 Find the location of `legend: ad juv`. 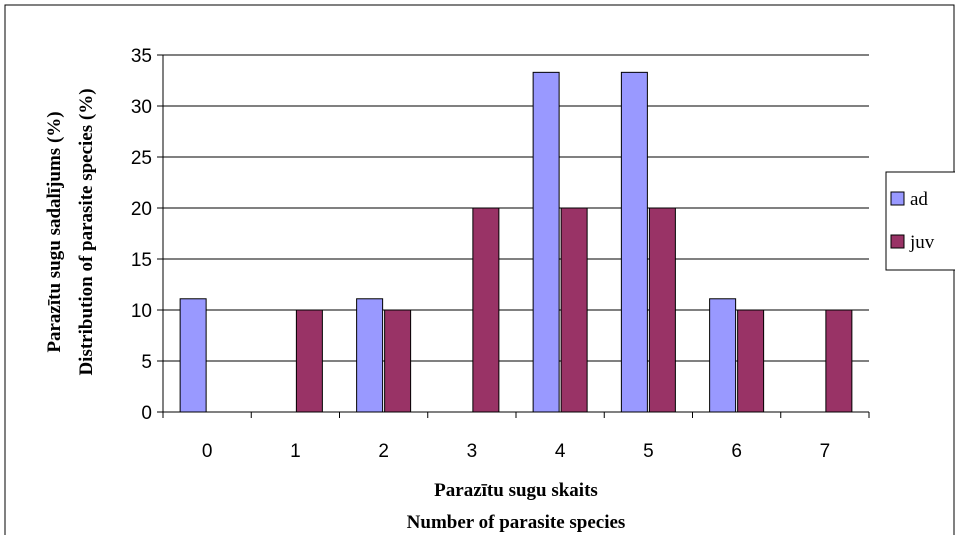

legend: ad juv is located at coordinates (920, 221).